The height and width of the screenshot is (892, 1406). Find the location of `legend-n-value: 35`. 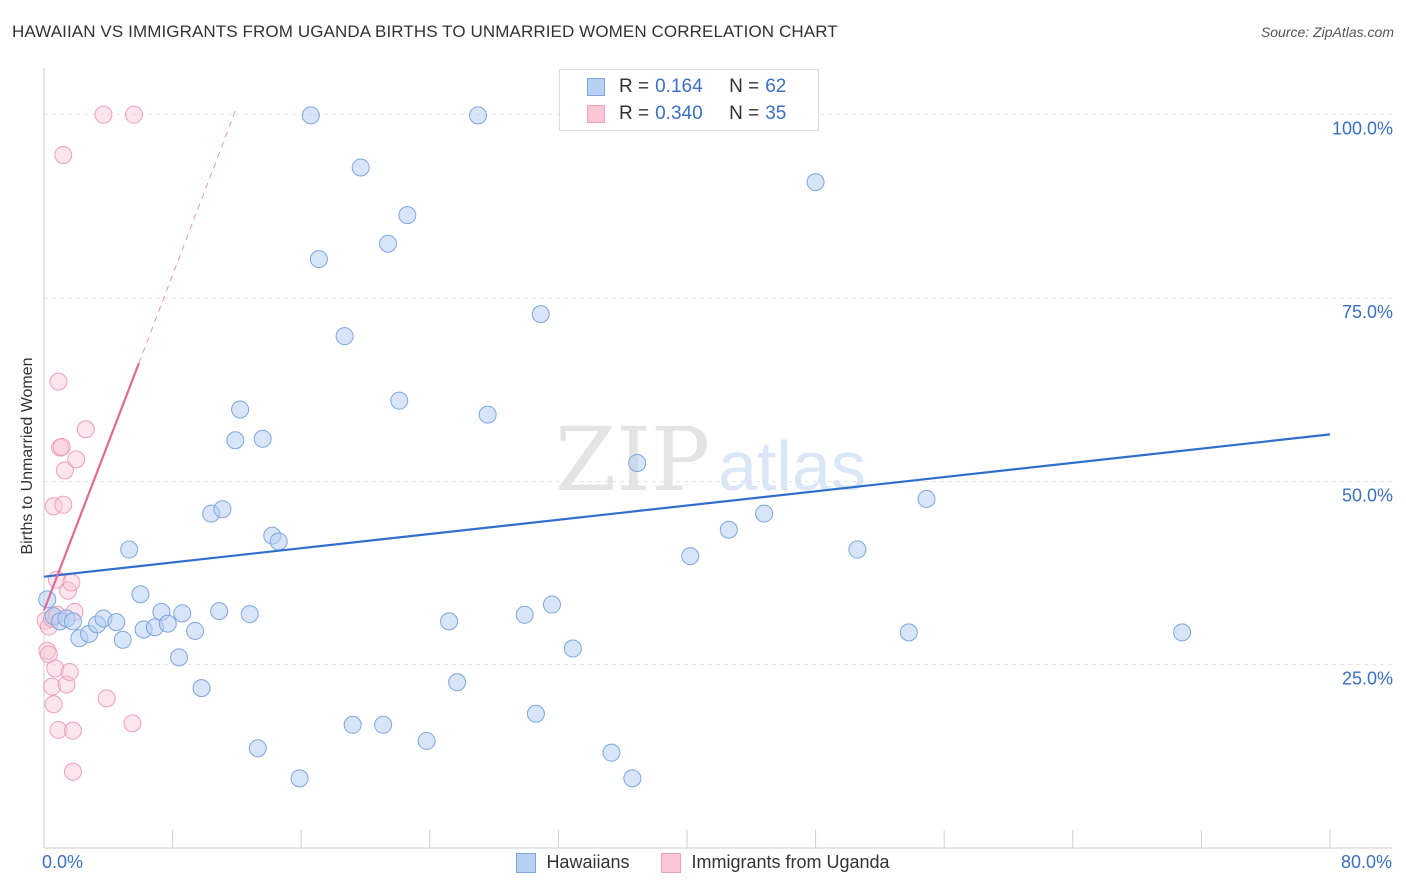

legend-n-value: 35 is located at coordinates (776, 113).